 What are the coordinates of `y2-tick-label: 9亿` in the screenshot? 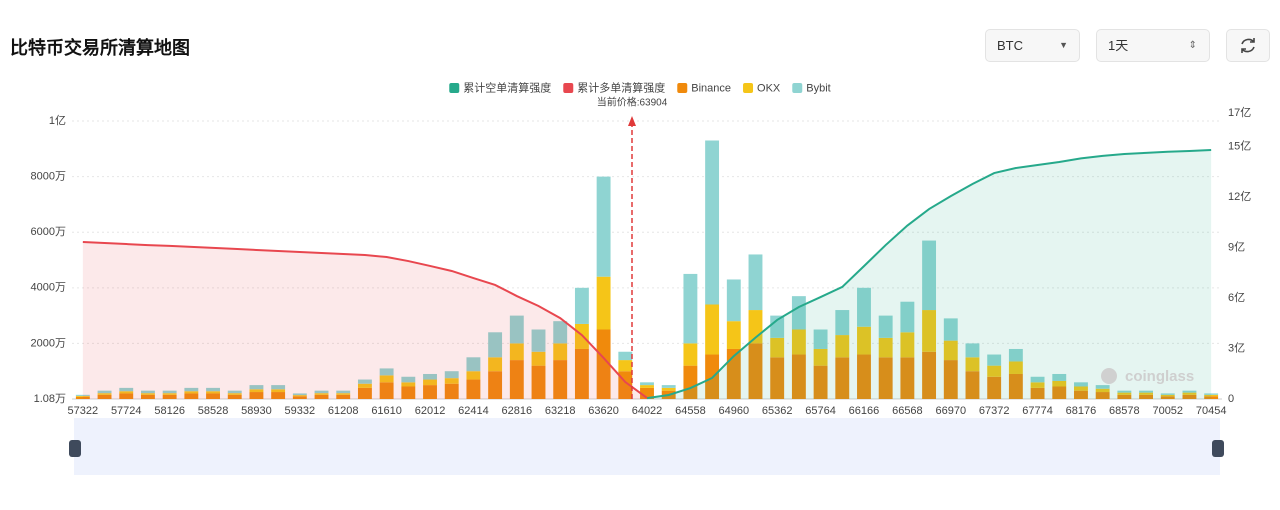 It's located at (1236, 246).